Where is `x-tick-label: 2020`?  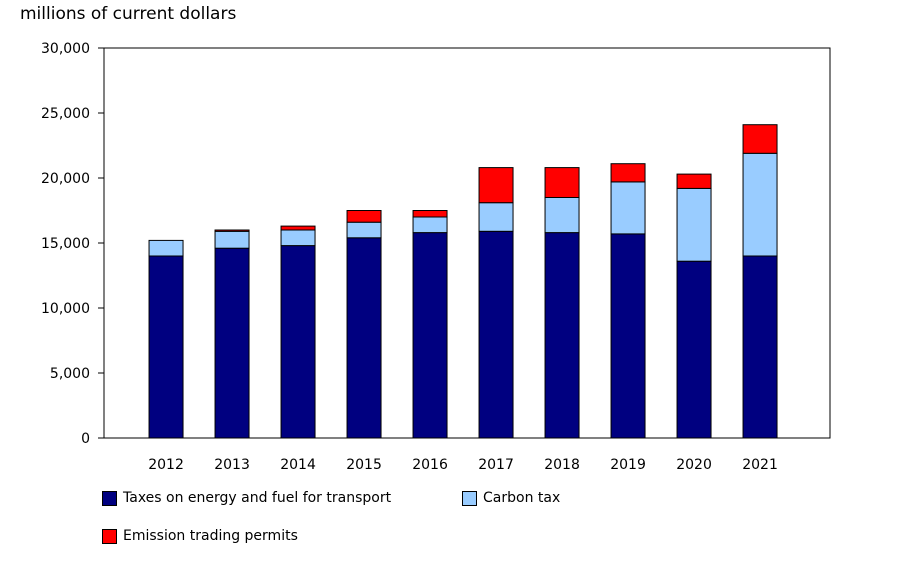 x-tick-label: 2020 is located at coordinates (694, 465).